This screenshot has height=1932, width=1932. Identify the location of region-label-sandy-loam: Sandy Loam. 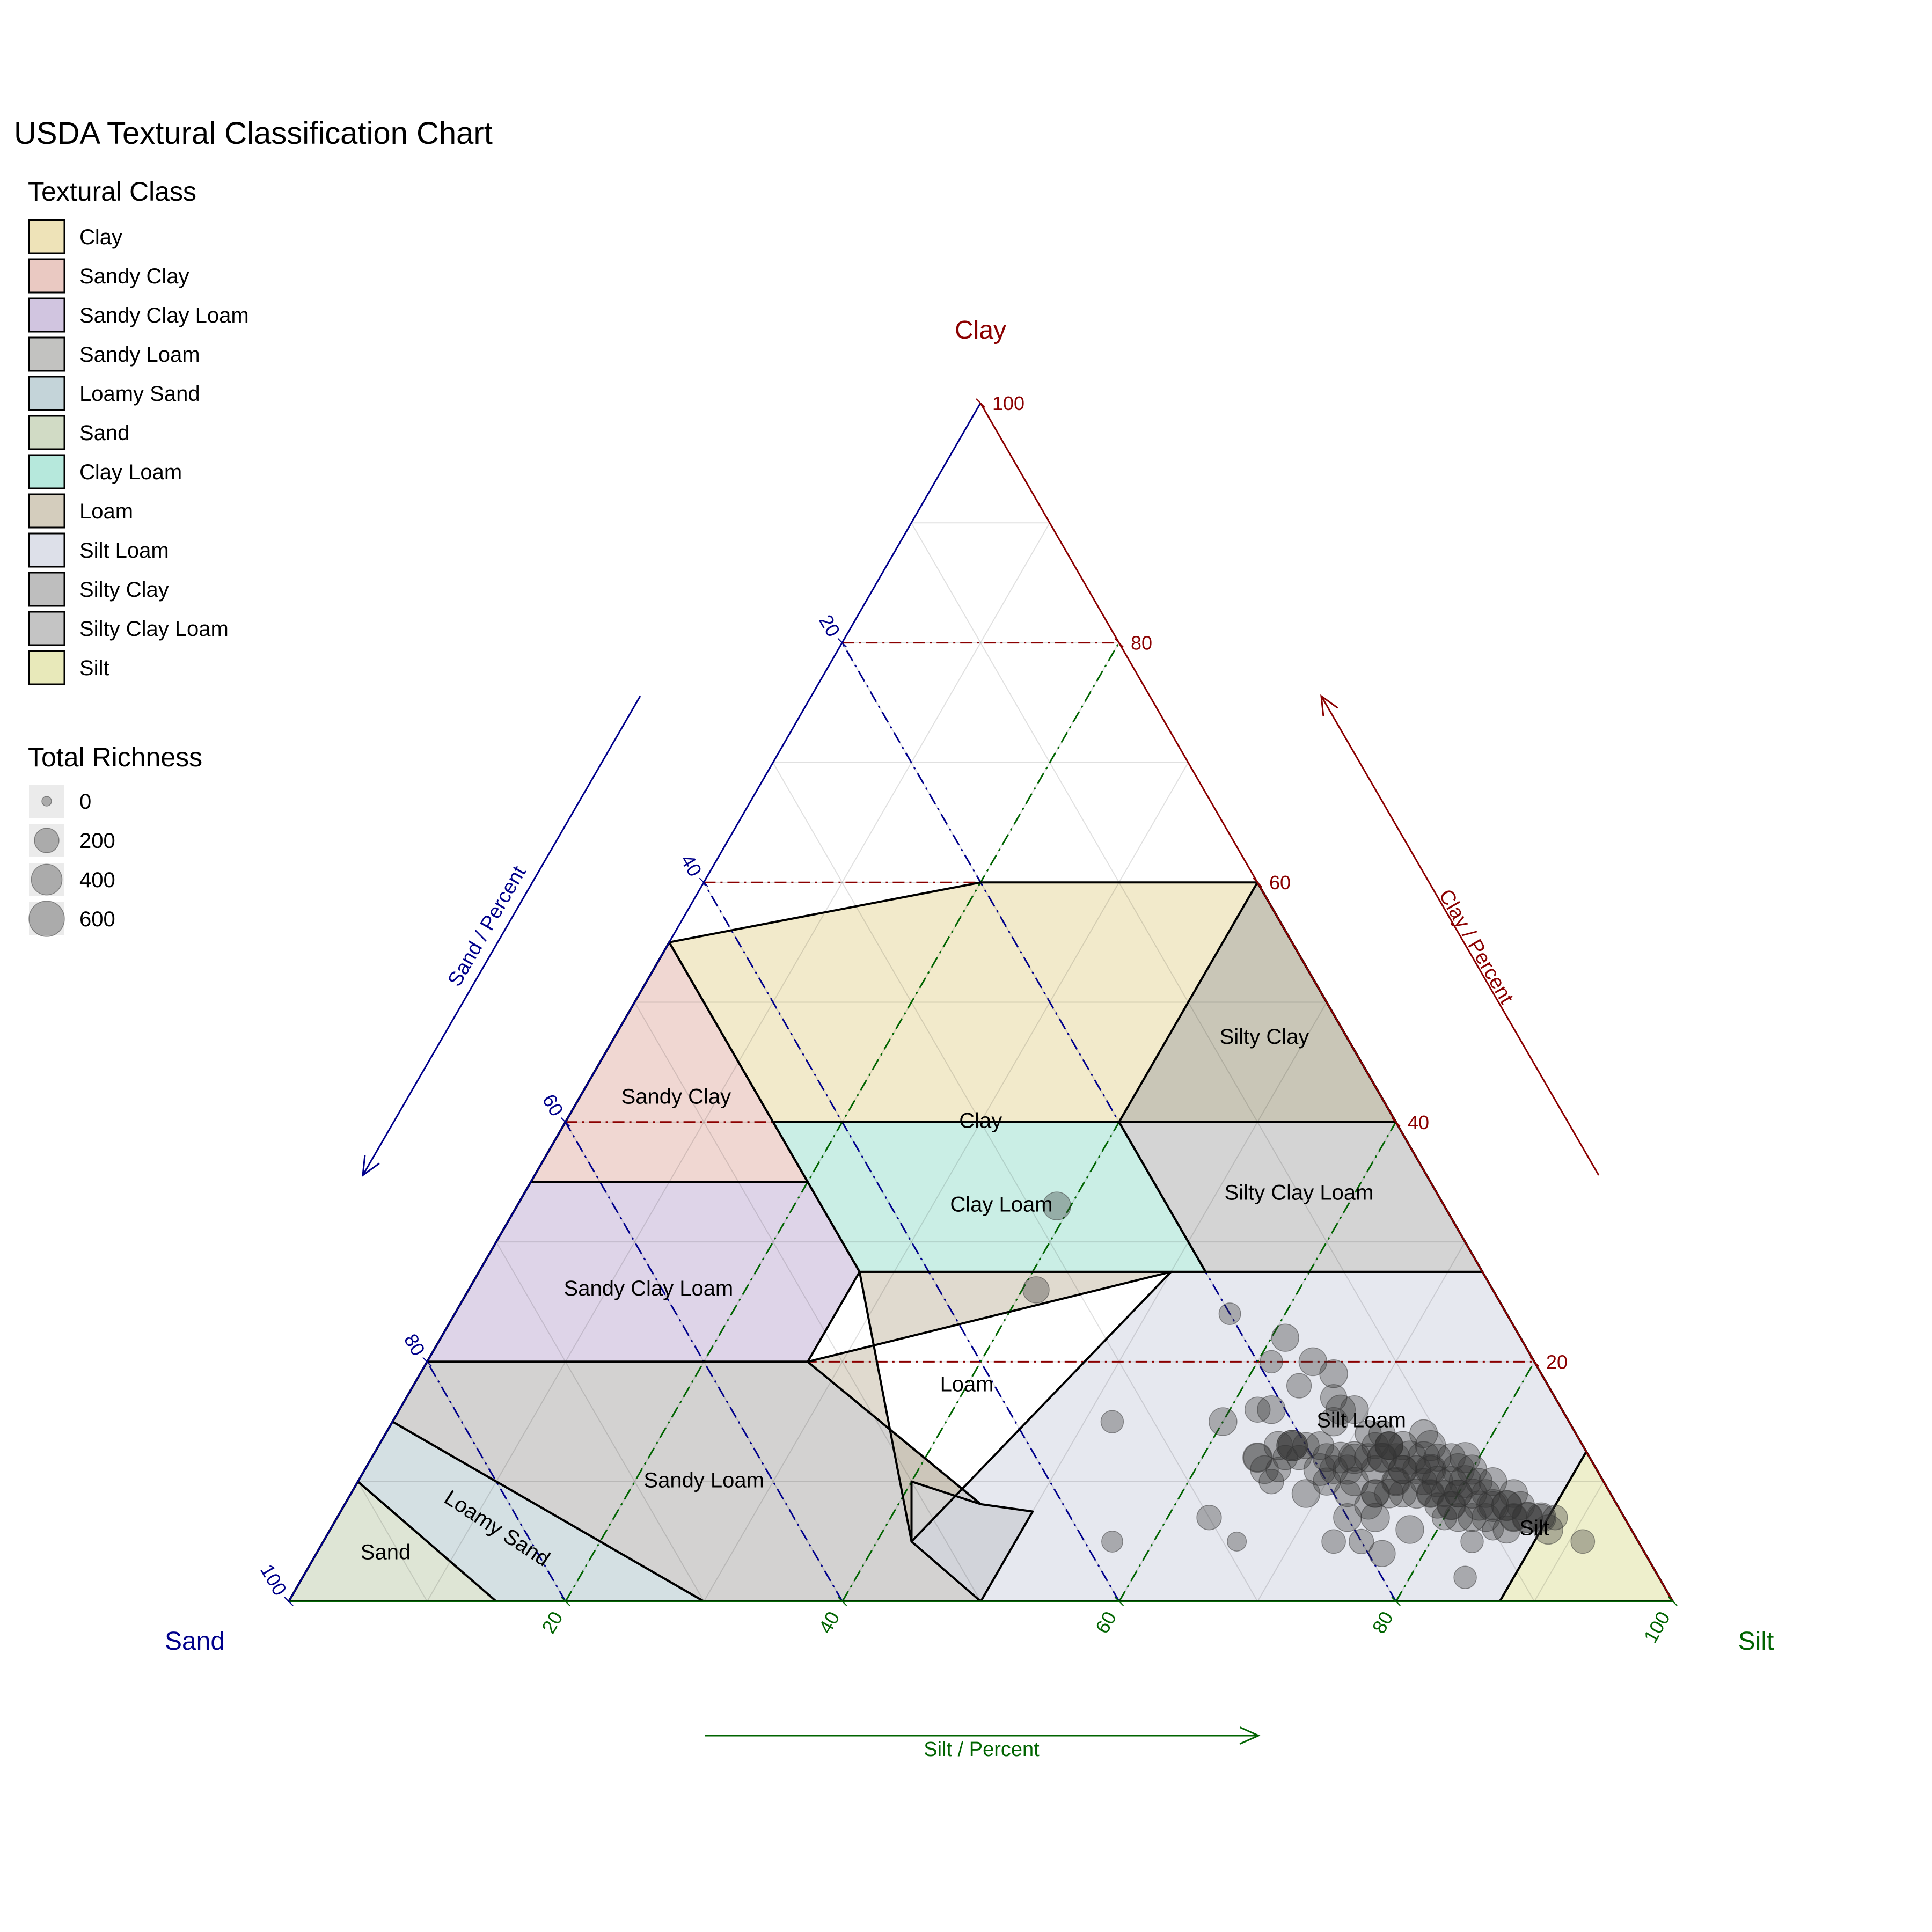
(703, 1480).